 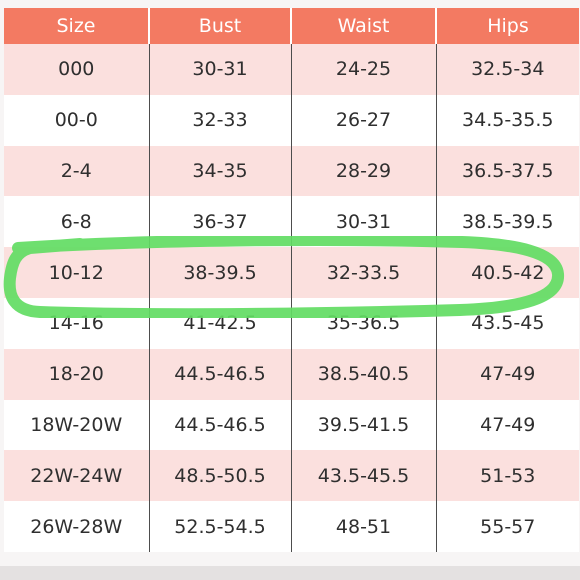 I want to click on size-cell: 6-8, so click(x=76, y=222).